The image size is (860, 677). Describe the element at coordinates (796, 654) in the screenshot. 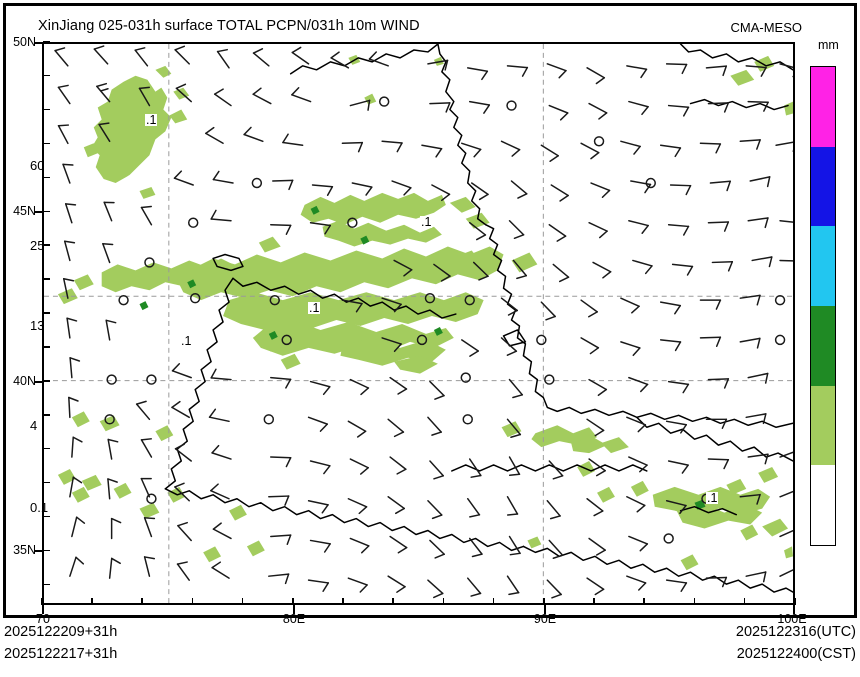

I see `footer-valid-time-cst: 2025122400(CST)` at that location.